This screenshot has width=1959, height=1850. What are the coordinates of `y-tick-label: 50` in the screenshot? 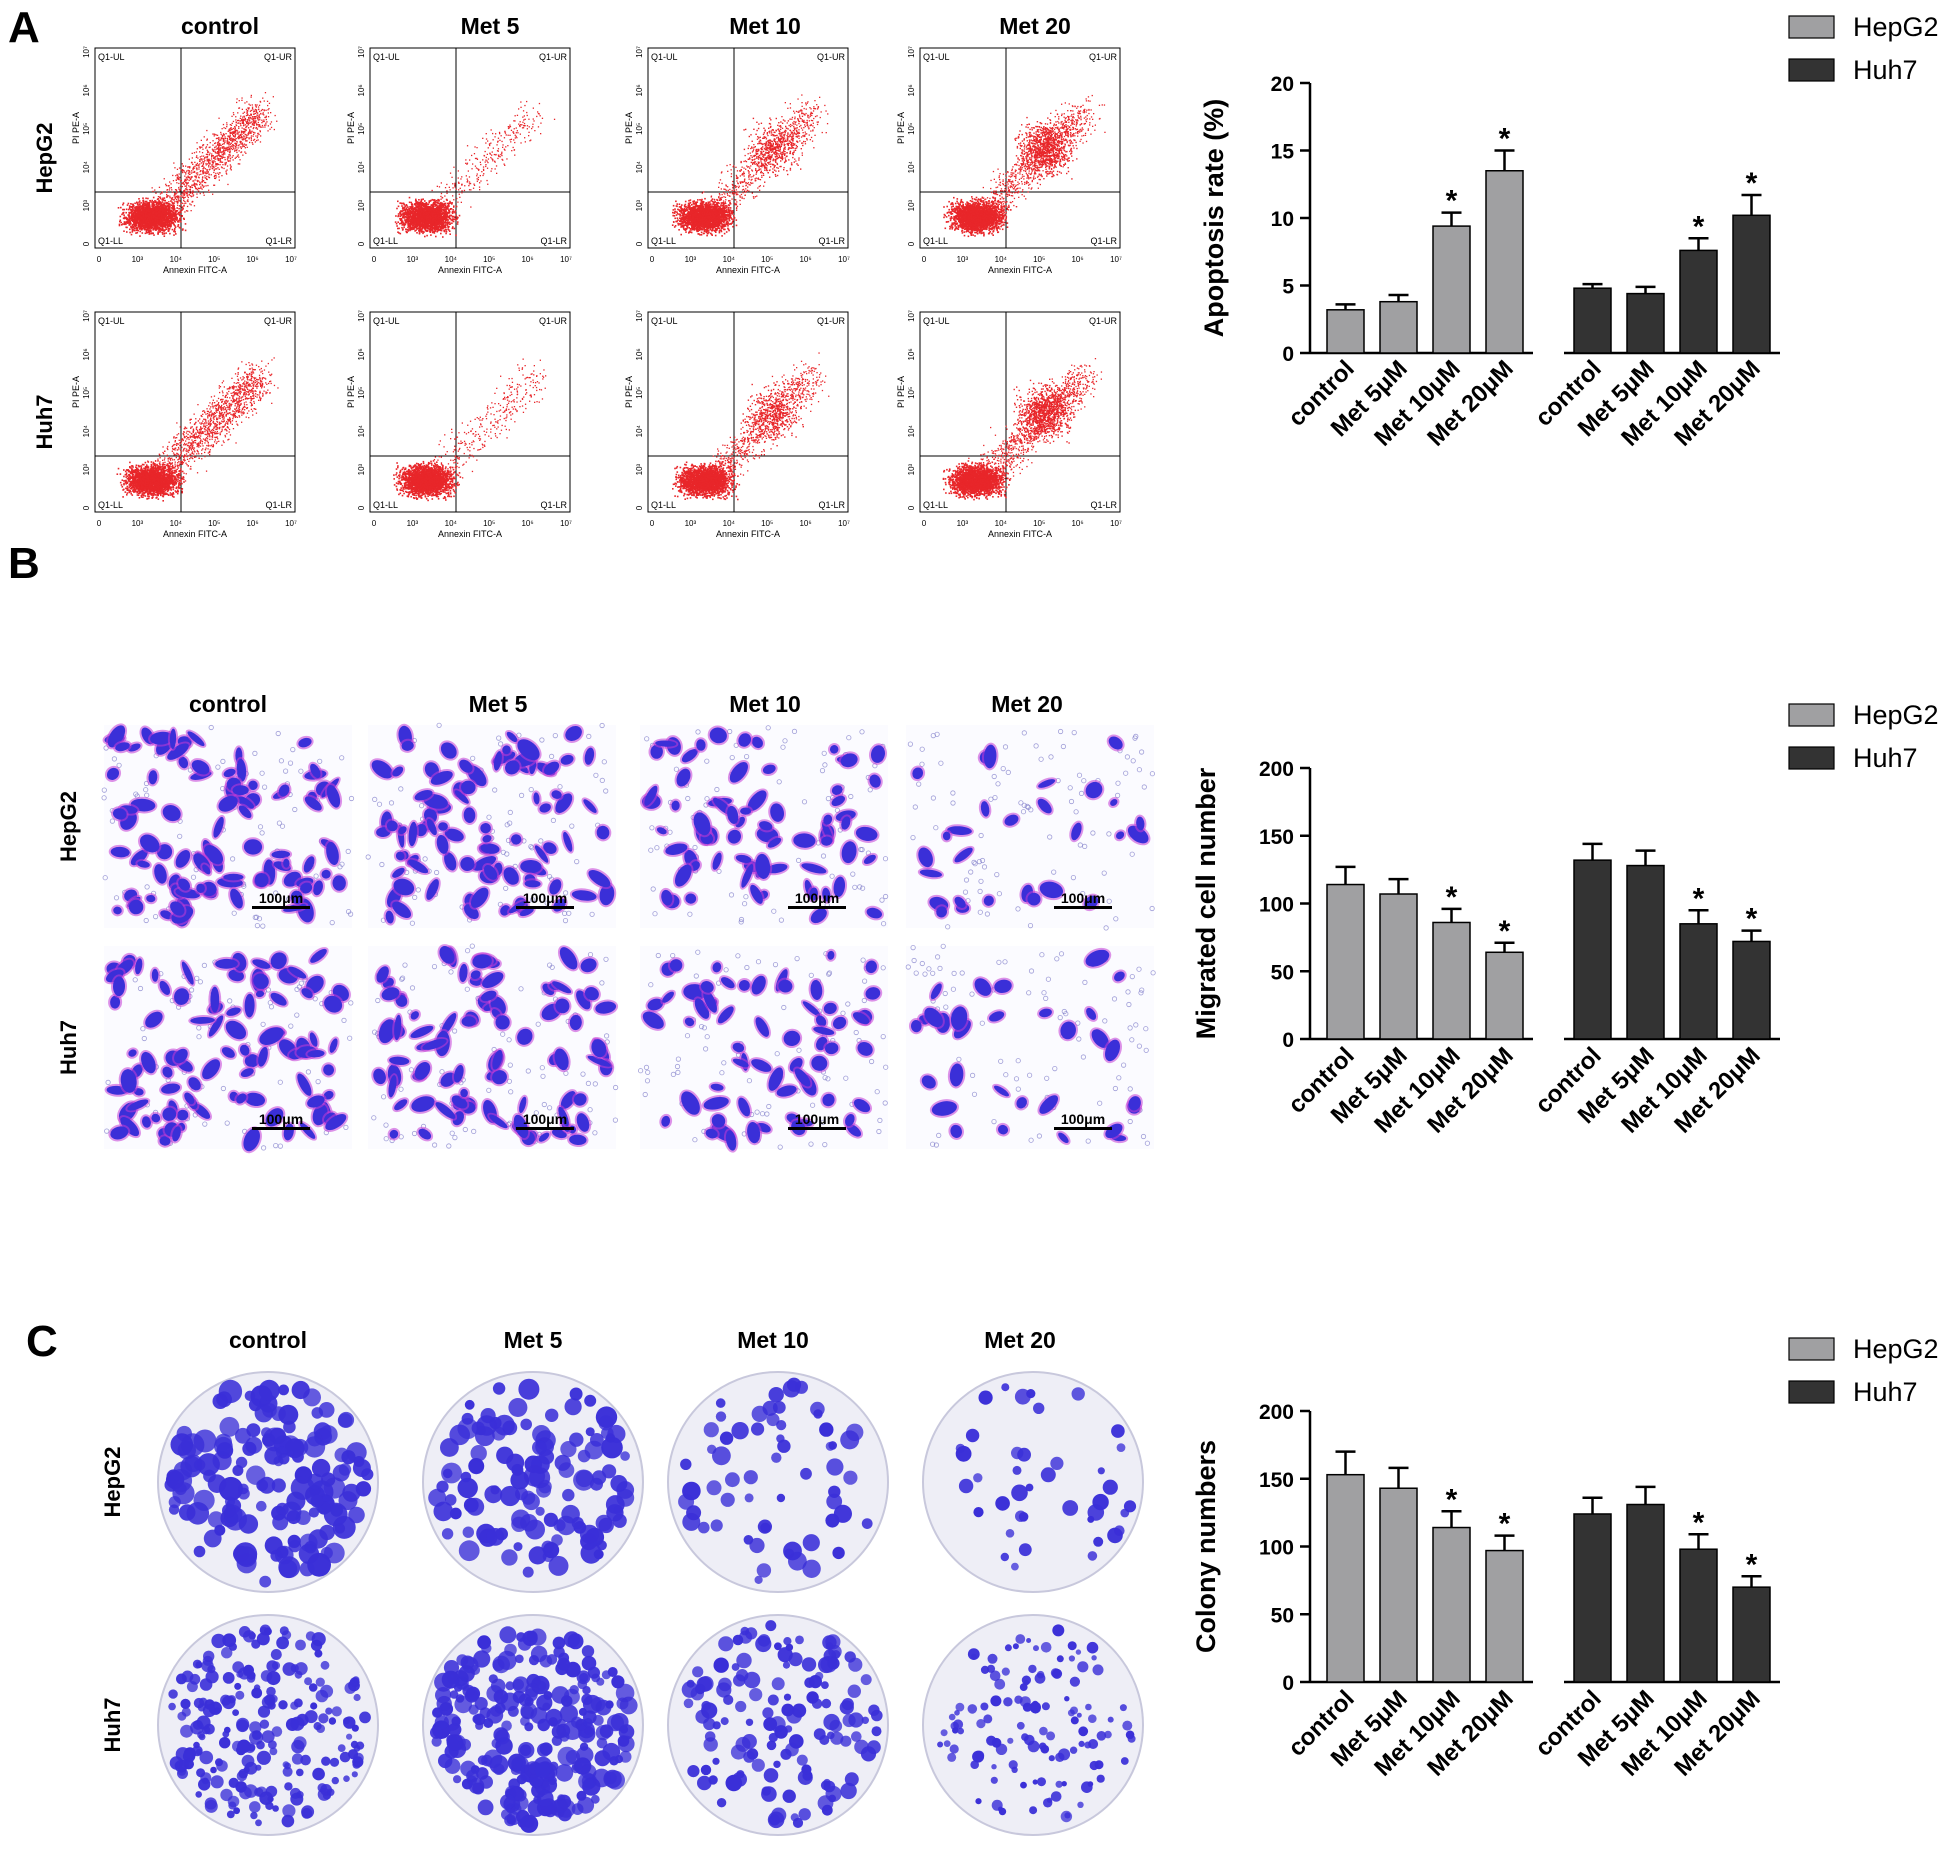 It's located at (1282, 1615).